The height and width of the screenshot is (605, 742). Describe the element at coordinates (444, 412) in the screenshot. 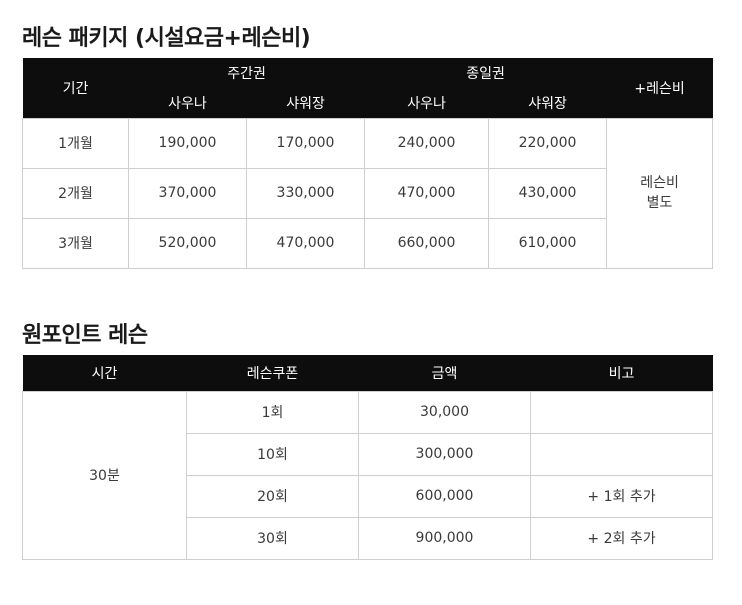

I see `amount-cell: 30,000` at that location.